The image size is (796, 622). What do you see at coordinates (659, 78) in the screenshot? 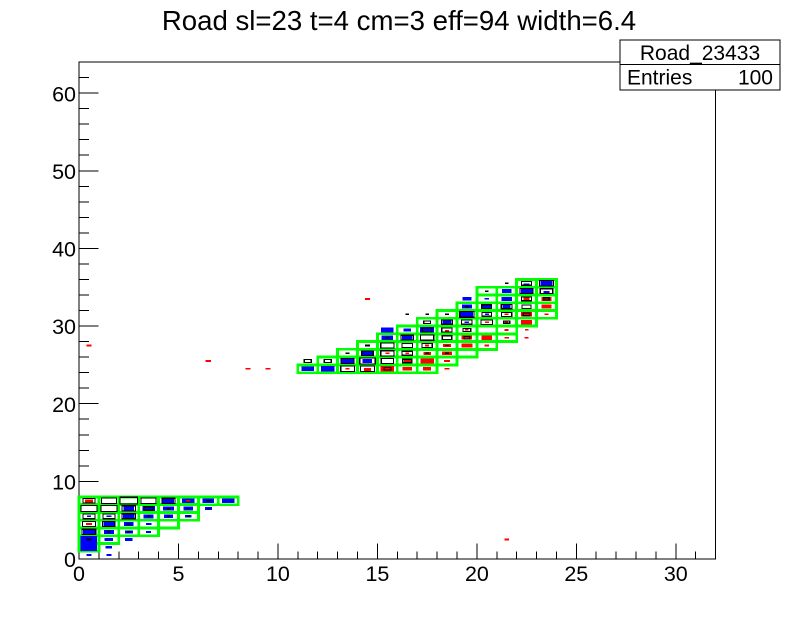
I see `svg-text: Entries` at bounding box center [659, 78].